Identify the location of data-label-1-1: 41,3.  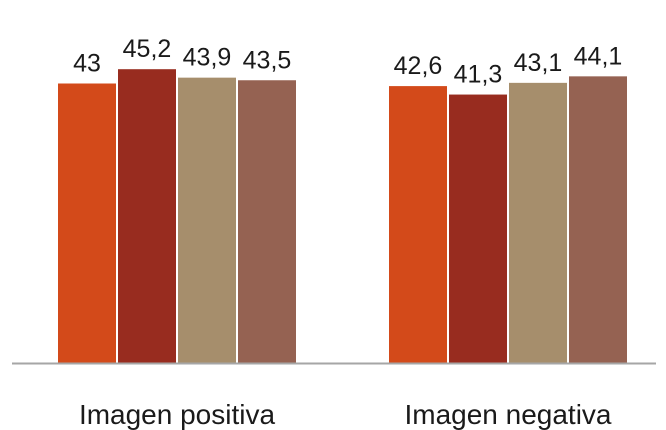
(478, 75).